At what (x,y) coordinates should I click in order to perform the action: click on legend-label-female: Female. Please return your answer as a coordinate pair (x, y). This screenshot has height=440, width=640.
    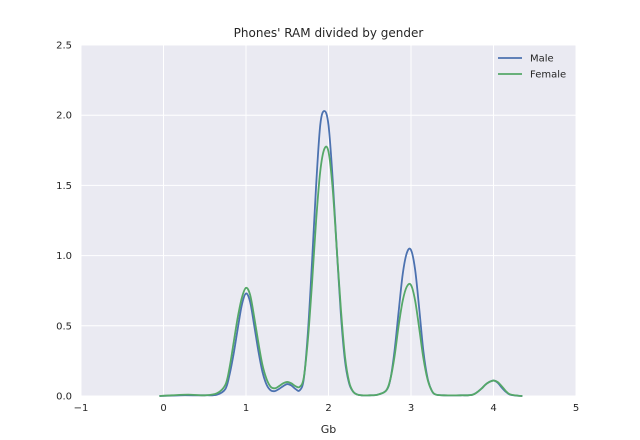
    Looking at the image, I should click on (548, 75).